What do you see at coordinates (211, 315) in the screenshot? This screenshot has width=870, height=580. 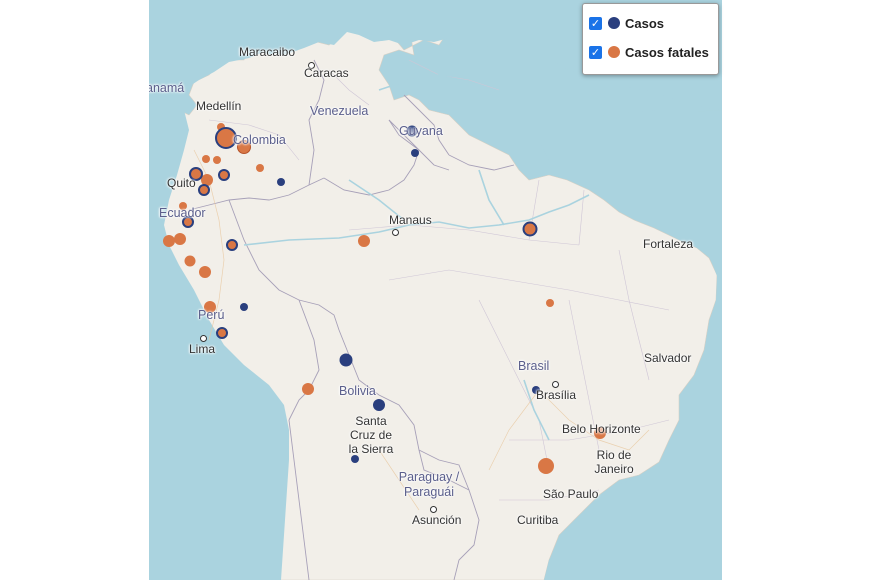 I see `country-label-peru: Perú` at bounding box center [211, 315].